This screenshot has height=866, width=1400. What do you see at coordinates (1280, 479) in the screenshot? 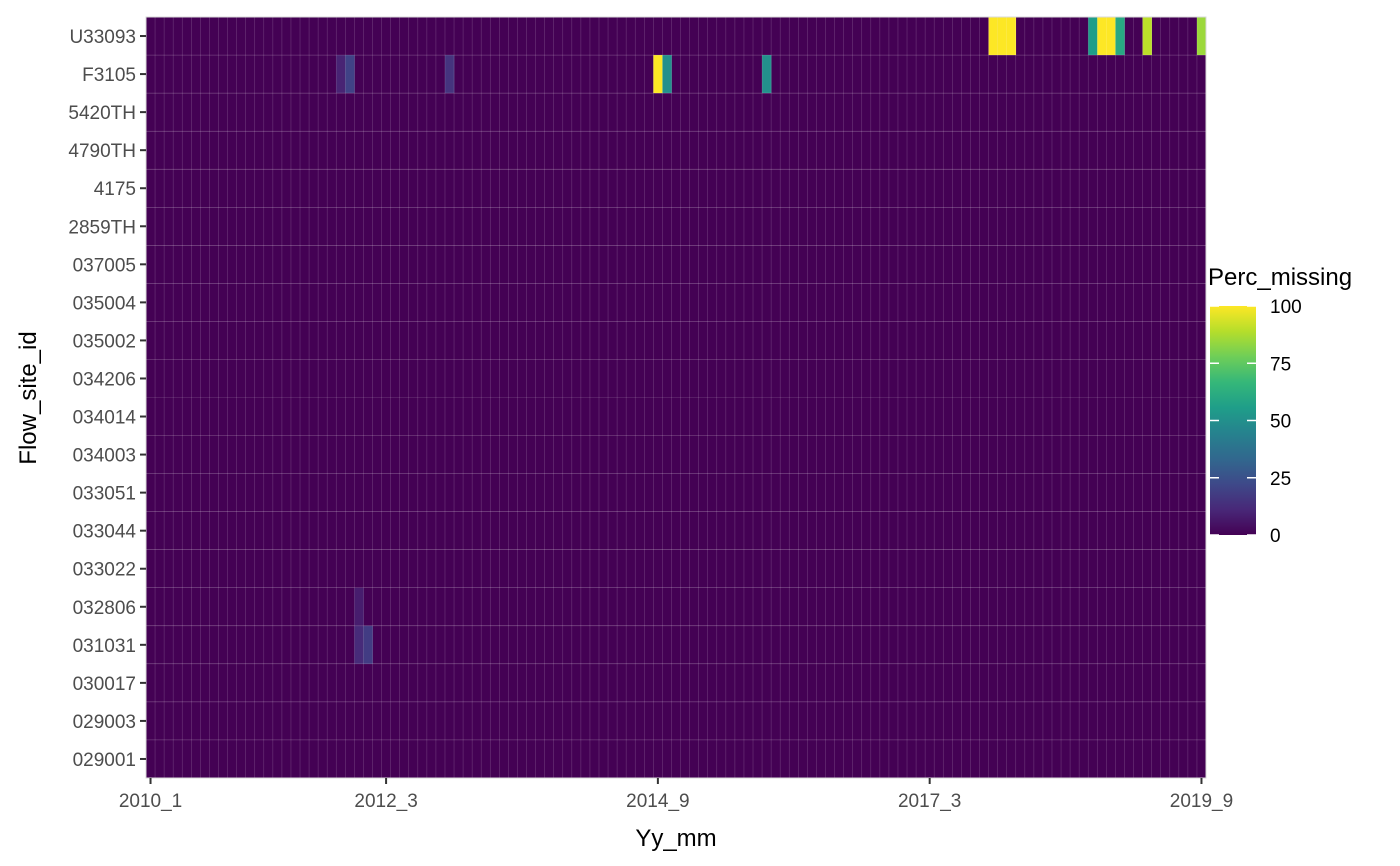
I see `legend-tick-label: 25` at bounding box center [1280, 479].